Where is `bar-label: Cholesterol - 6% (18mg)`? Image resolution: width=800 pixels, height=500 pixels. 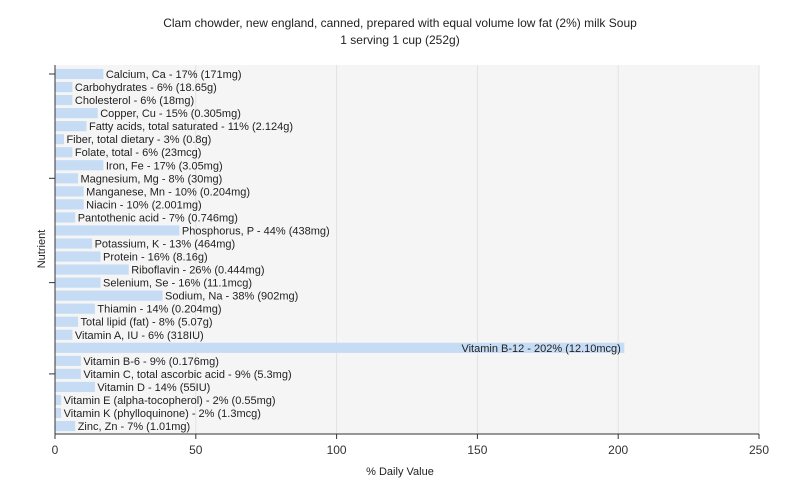 bar-label: Cholesterol - 6% (18mg) is located at coordinates (134, 101).